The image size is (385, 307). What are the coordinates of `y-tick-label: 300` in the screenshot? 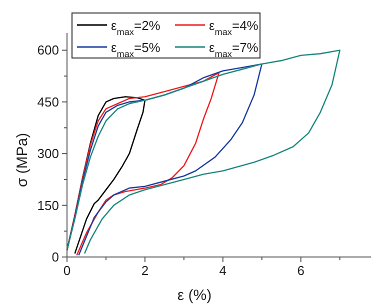 It's located at (48, 154).